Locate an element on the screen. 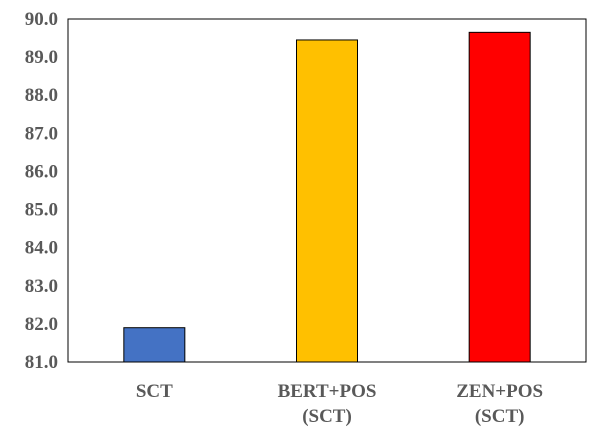 This screenshot has height=439, width=601. x-axis-labels: SCT BERT+POS (SCT) ZEN+POS (SCT) is located at coordinates (339, 404).